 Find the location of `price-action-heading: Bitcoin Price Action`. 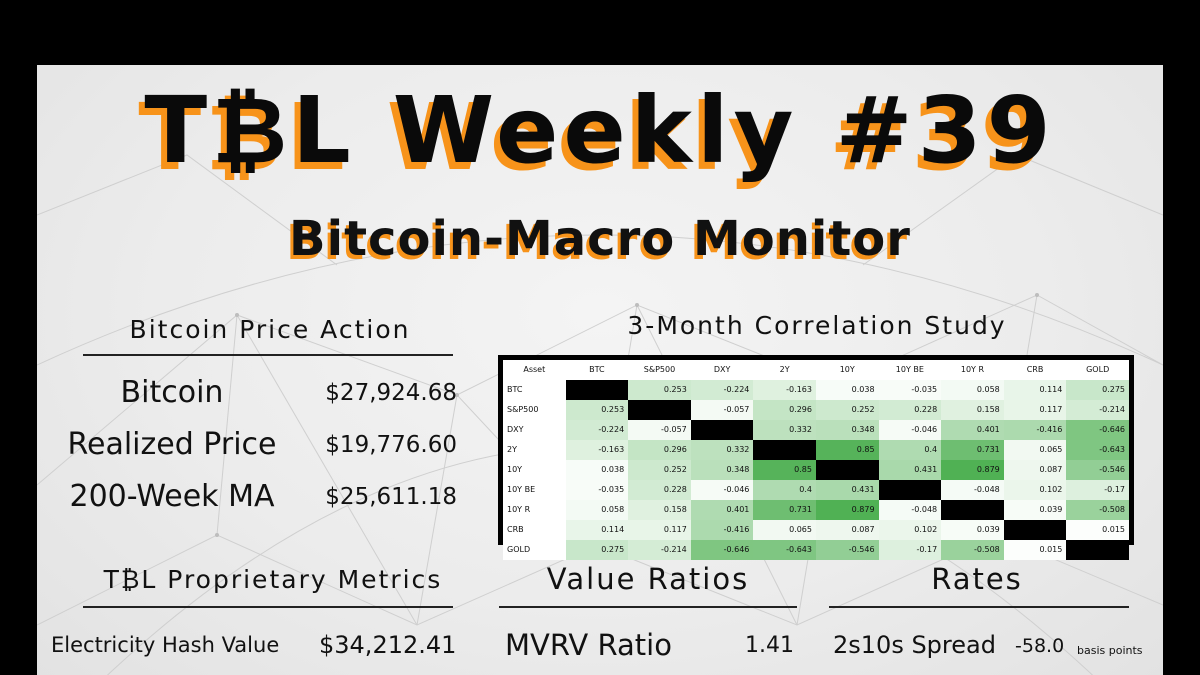

price-action-heading: Bitcoin Price Action is located at coordinates (270, 329).